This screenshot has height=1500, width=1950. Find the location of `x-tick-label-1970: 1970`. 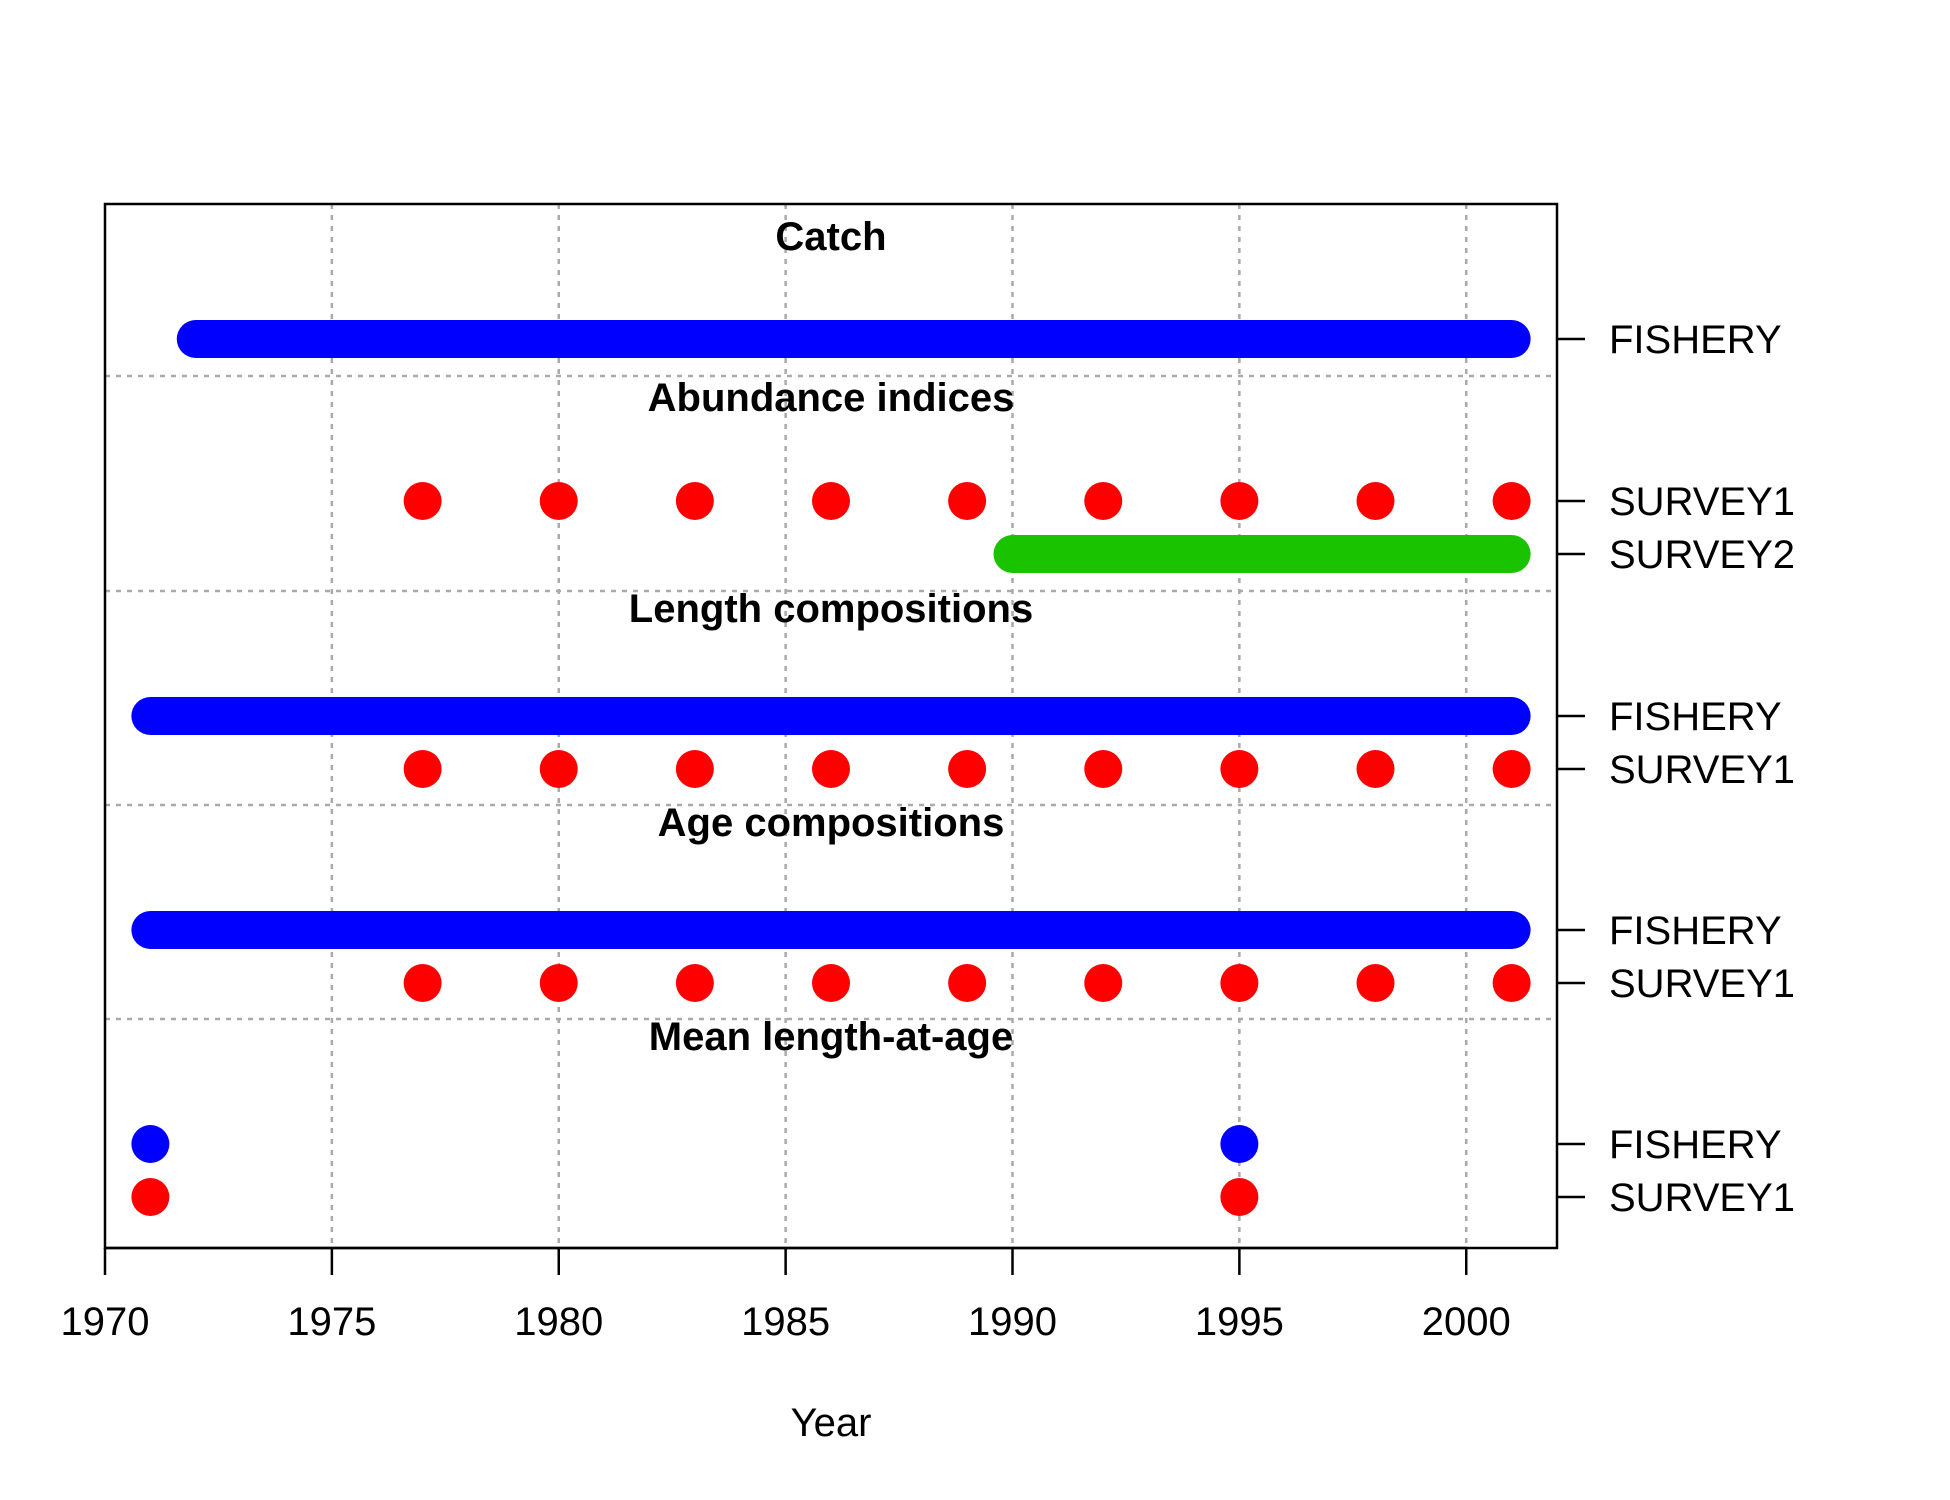

x-tick-label-1970: 1970 is located at coordinates (105, 1322).